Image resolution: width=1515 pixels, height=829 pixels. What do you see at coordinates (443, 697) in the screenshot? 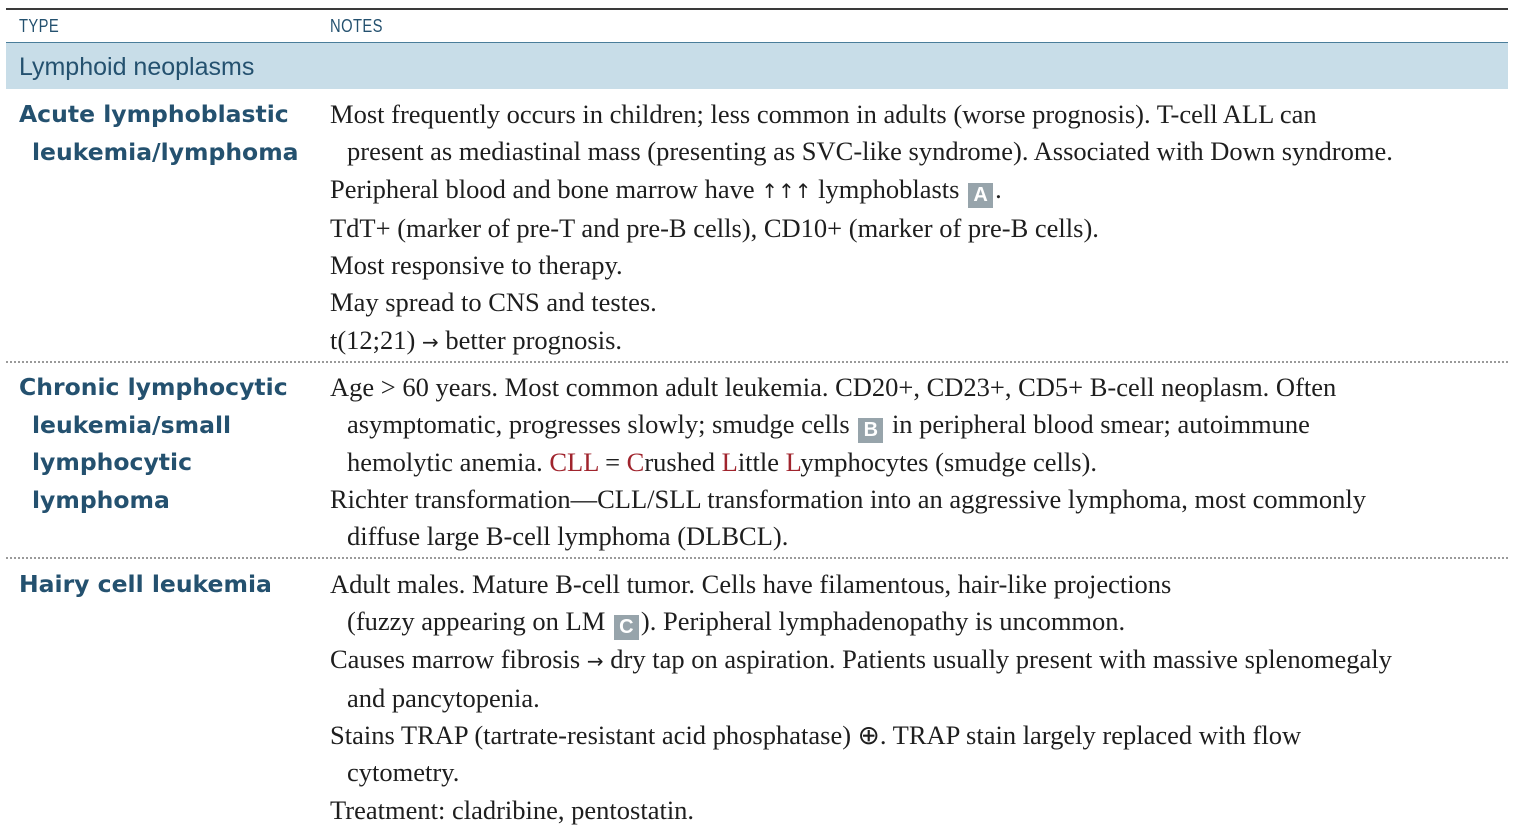
I see `note-line: and pancytopenia.` at bounding box center [443, 697].